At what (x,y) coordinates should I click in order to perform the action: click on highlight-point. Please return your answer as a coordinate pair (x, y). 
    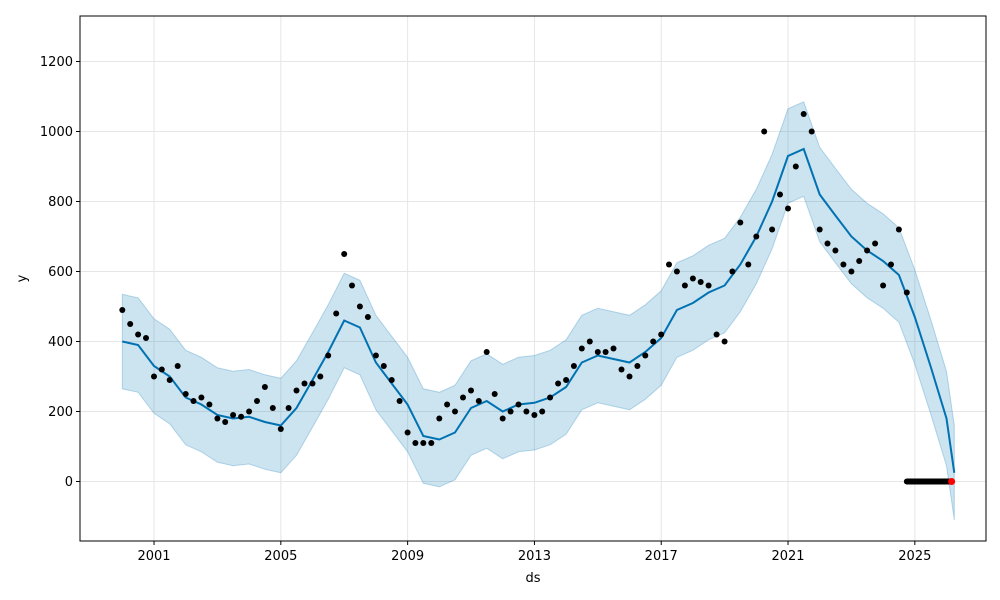
    Looking at the image, I should click on (952, 481).